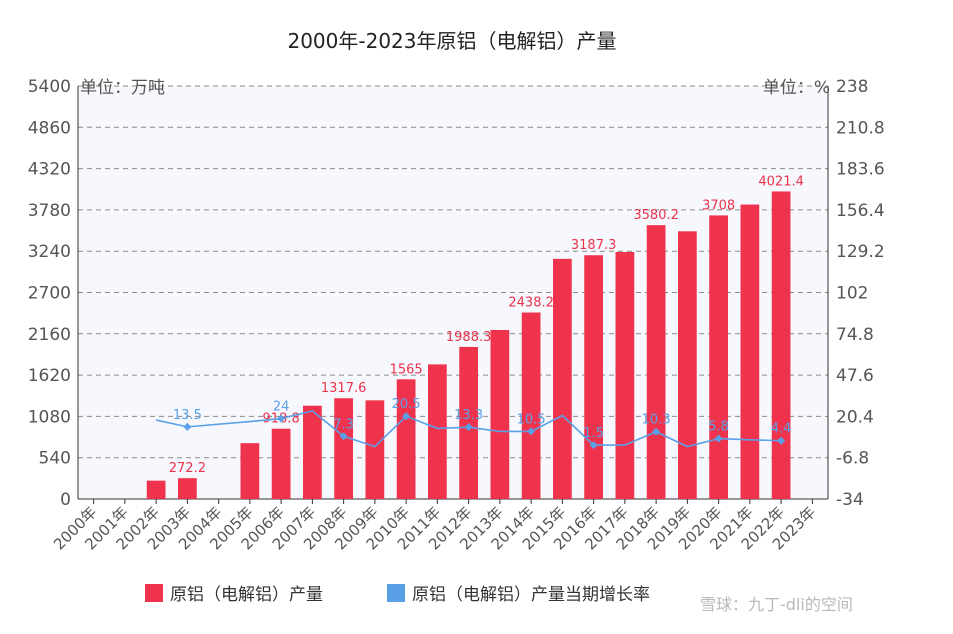 Image resolution: width=953 pixels, height=634 pixels. What do you see at coordinates (65, 500) in the screenshot?
I see `left-tick-label: 0` at bounding box center [65, 500].